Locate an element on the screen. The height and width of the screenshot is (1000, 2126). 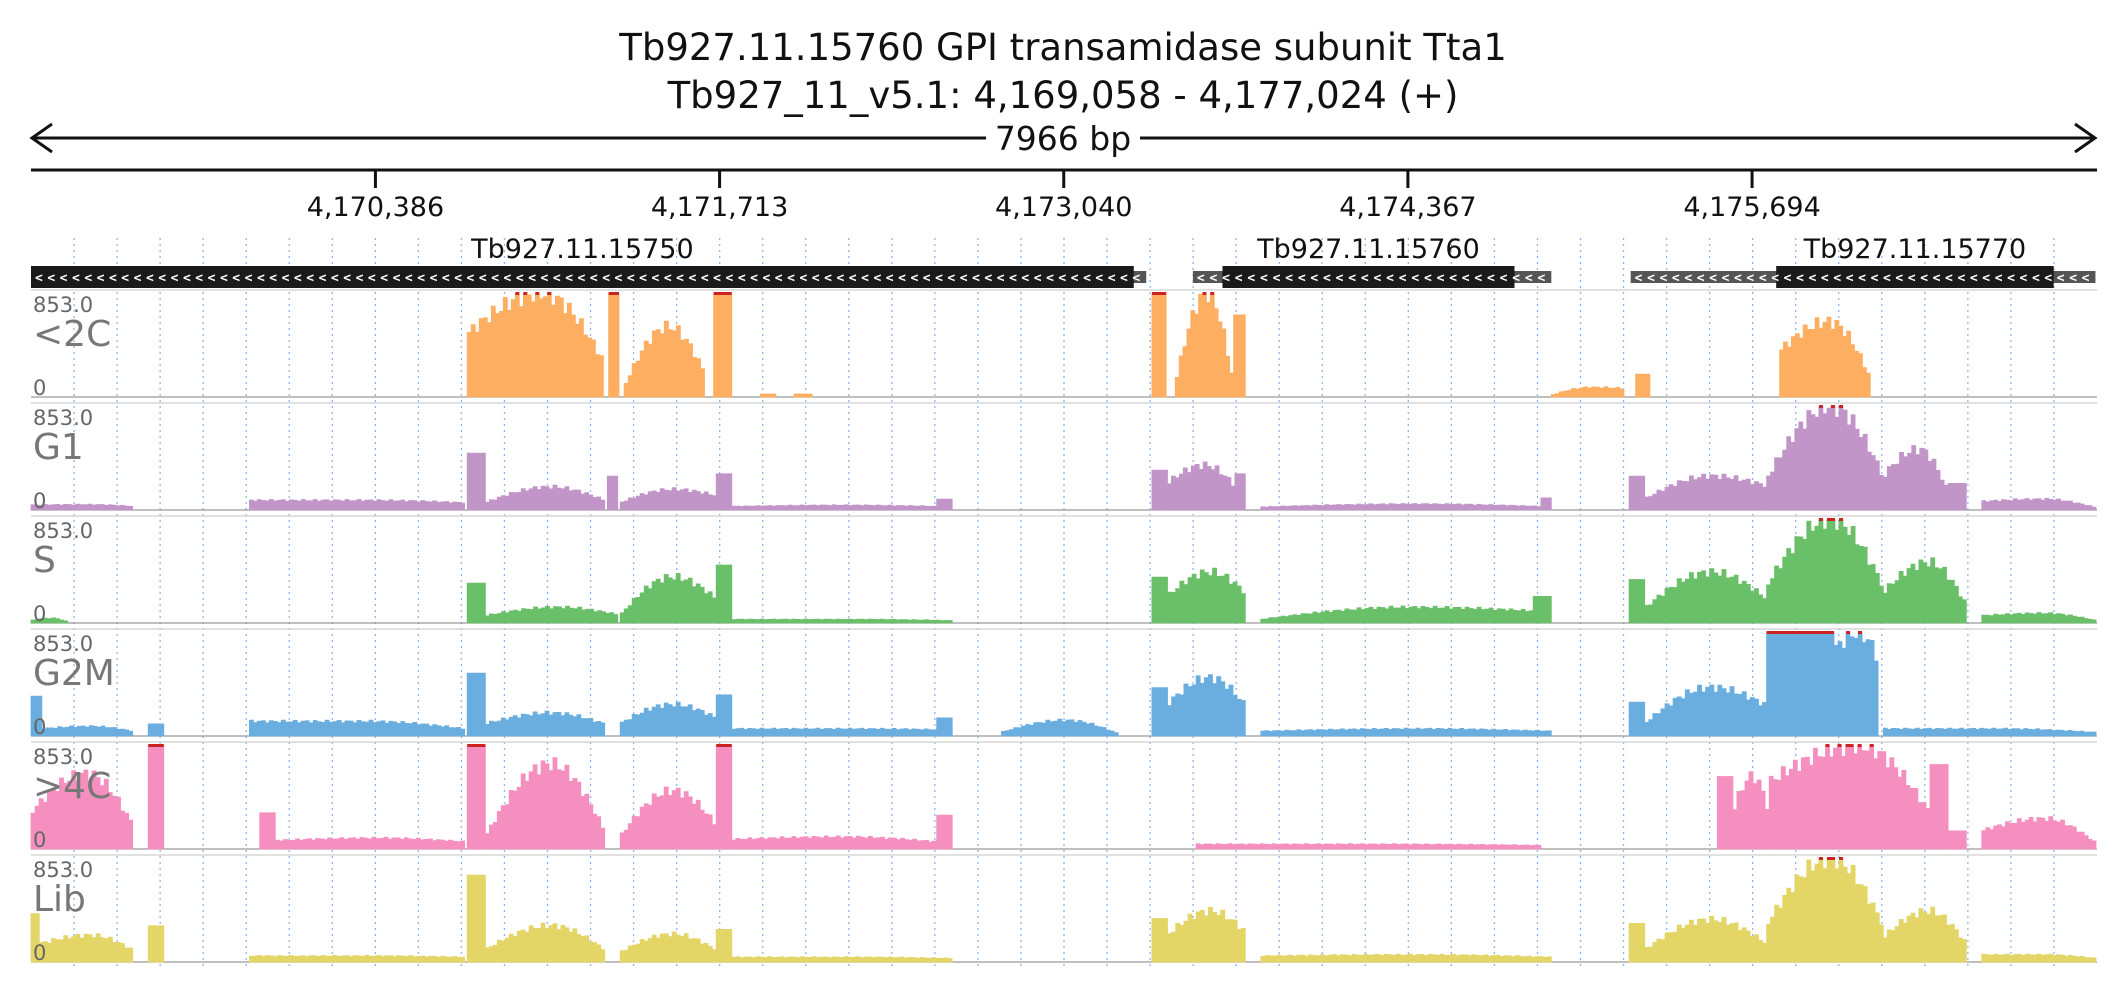
gene-label: Tb927.11.15760 is located at coordinates (1368, 249).